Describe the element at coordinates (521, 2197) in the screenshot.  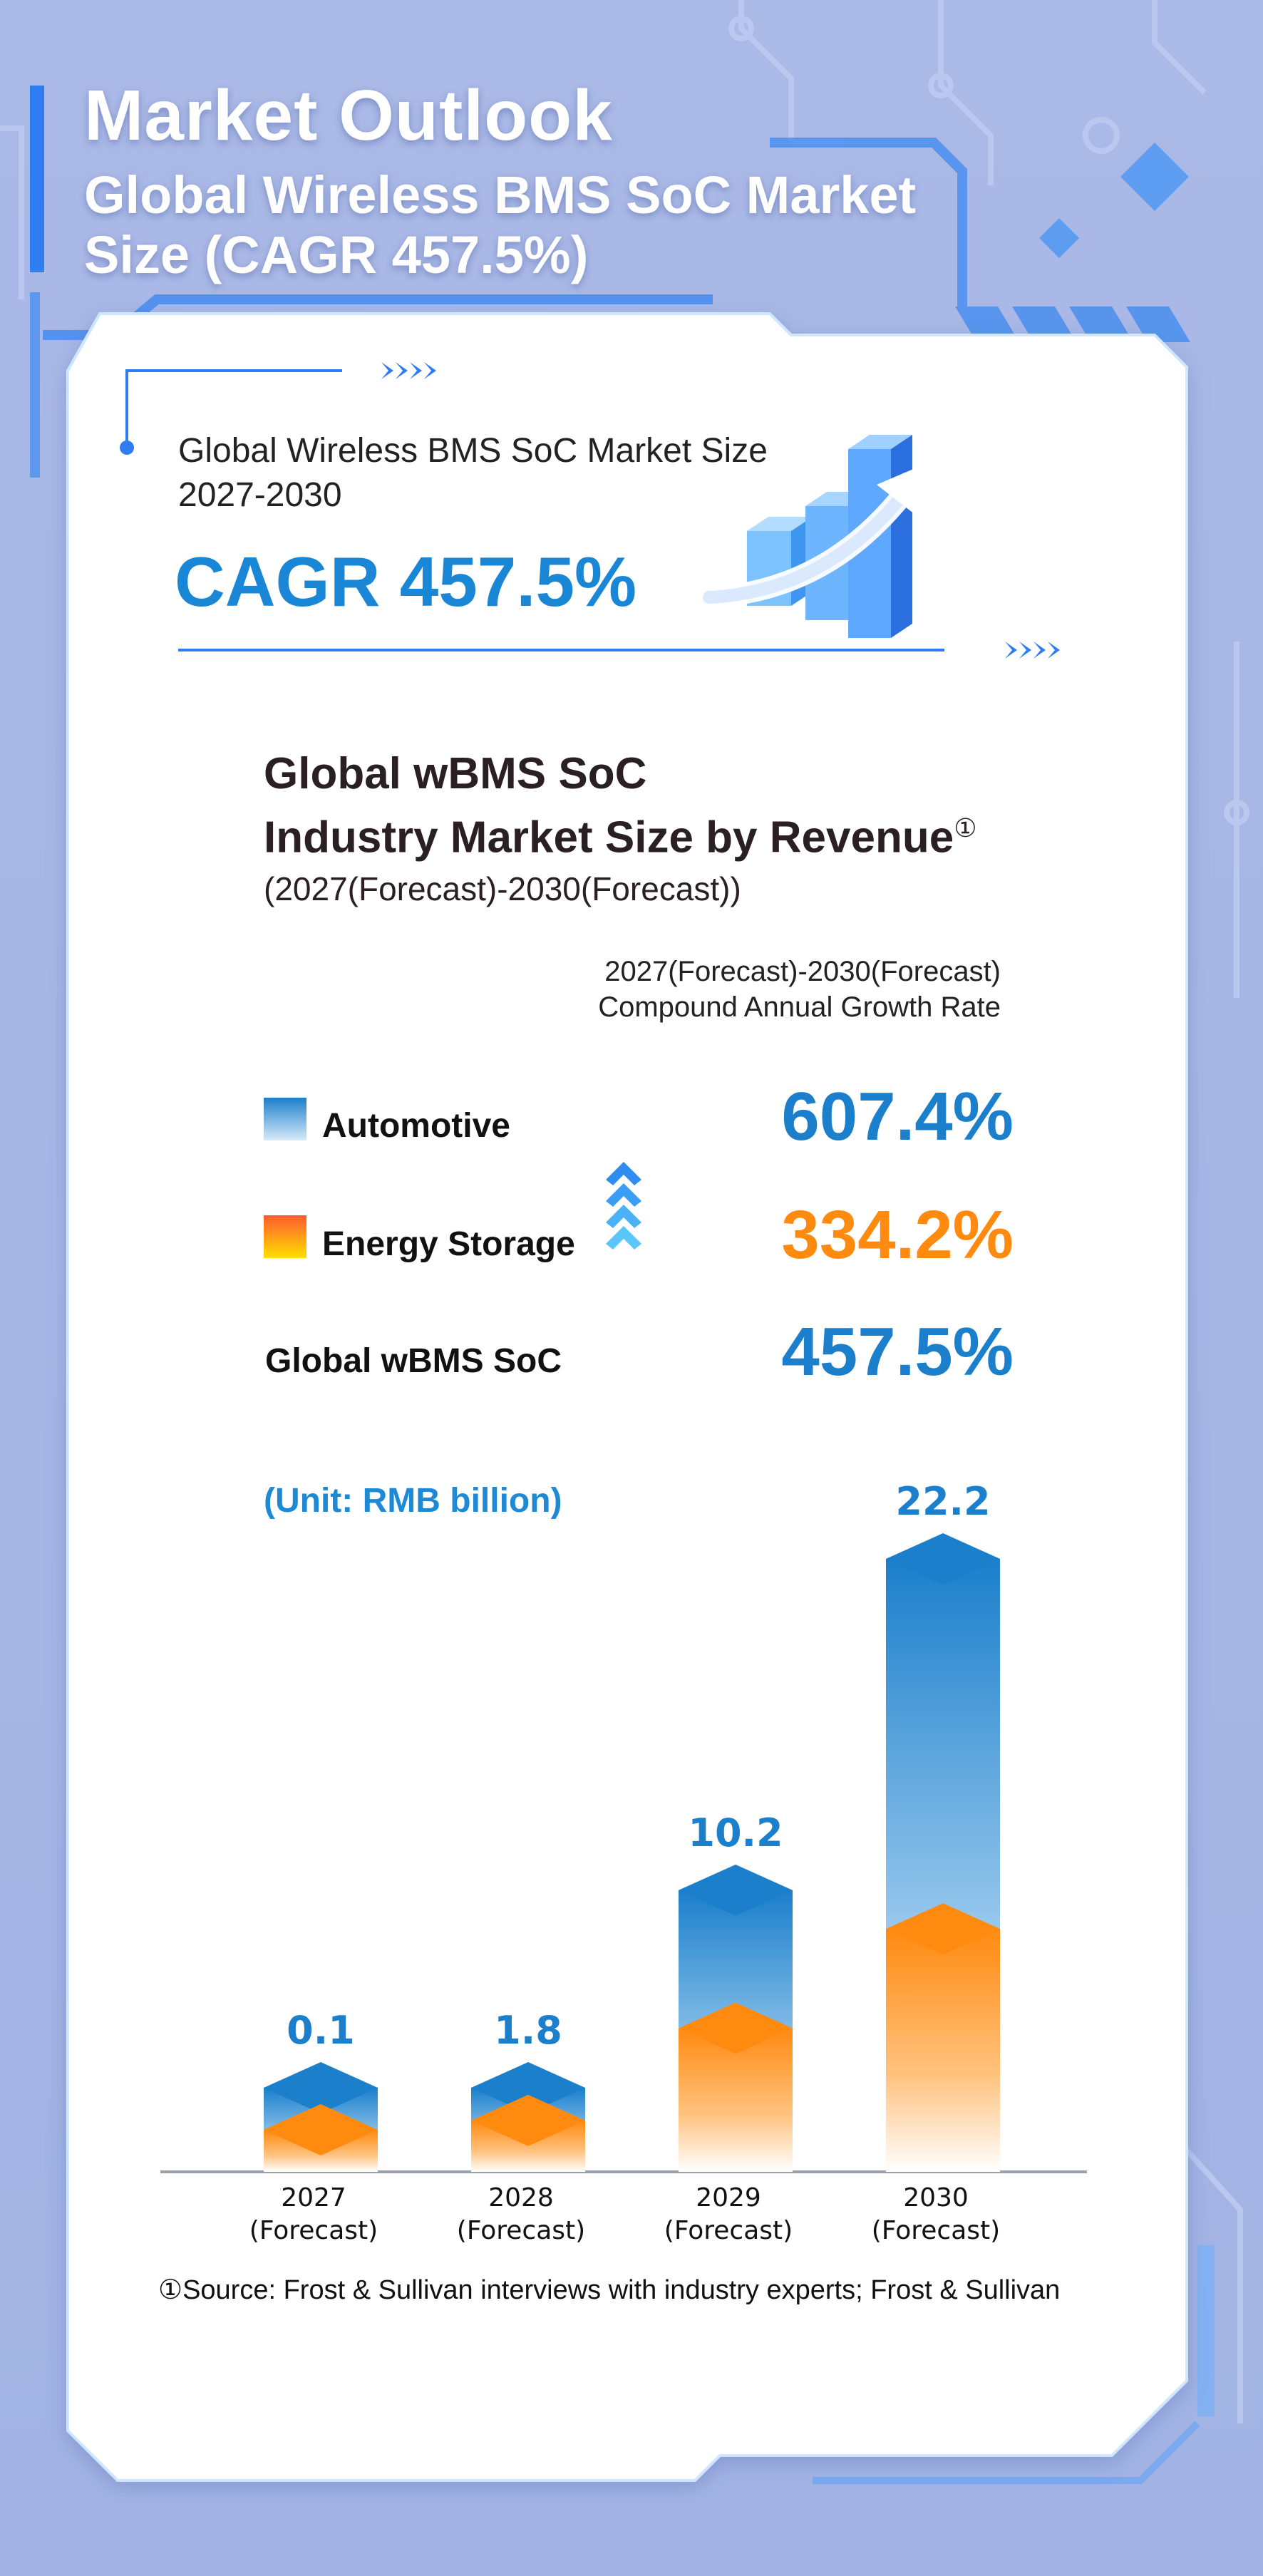
I see `x-tick-label: 2028` at that location.